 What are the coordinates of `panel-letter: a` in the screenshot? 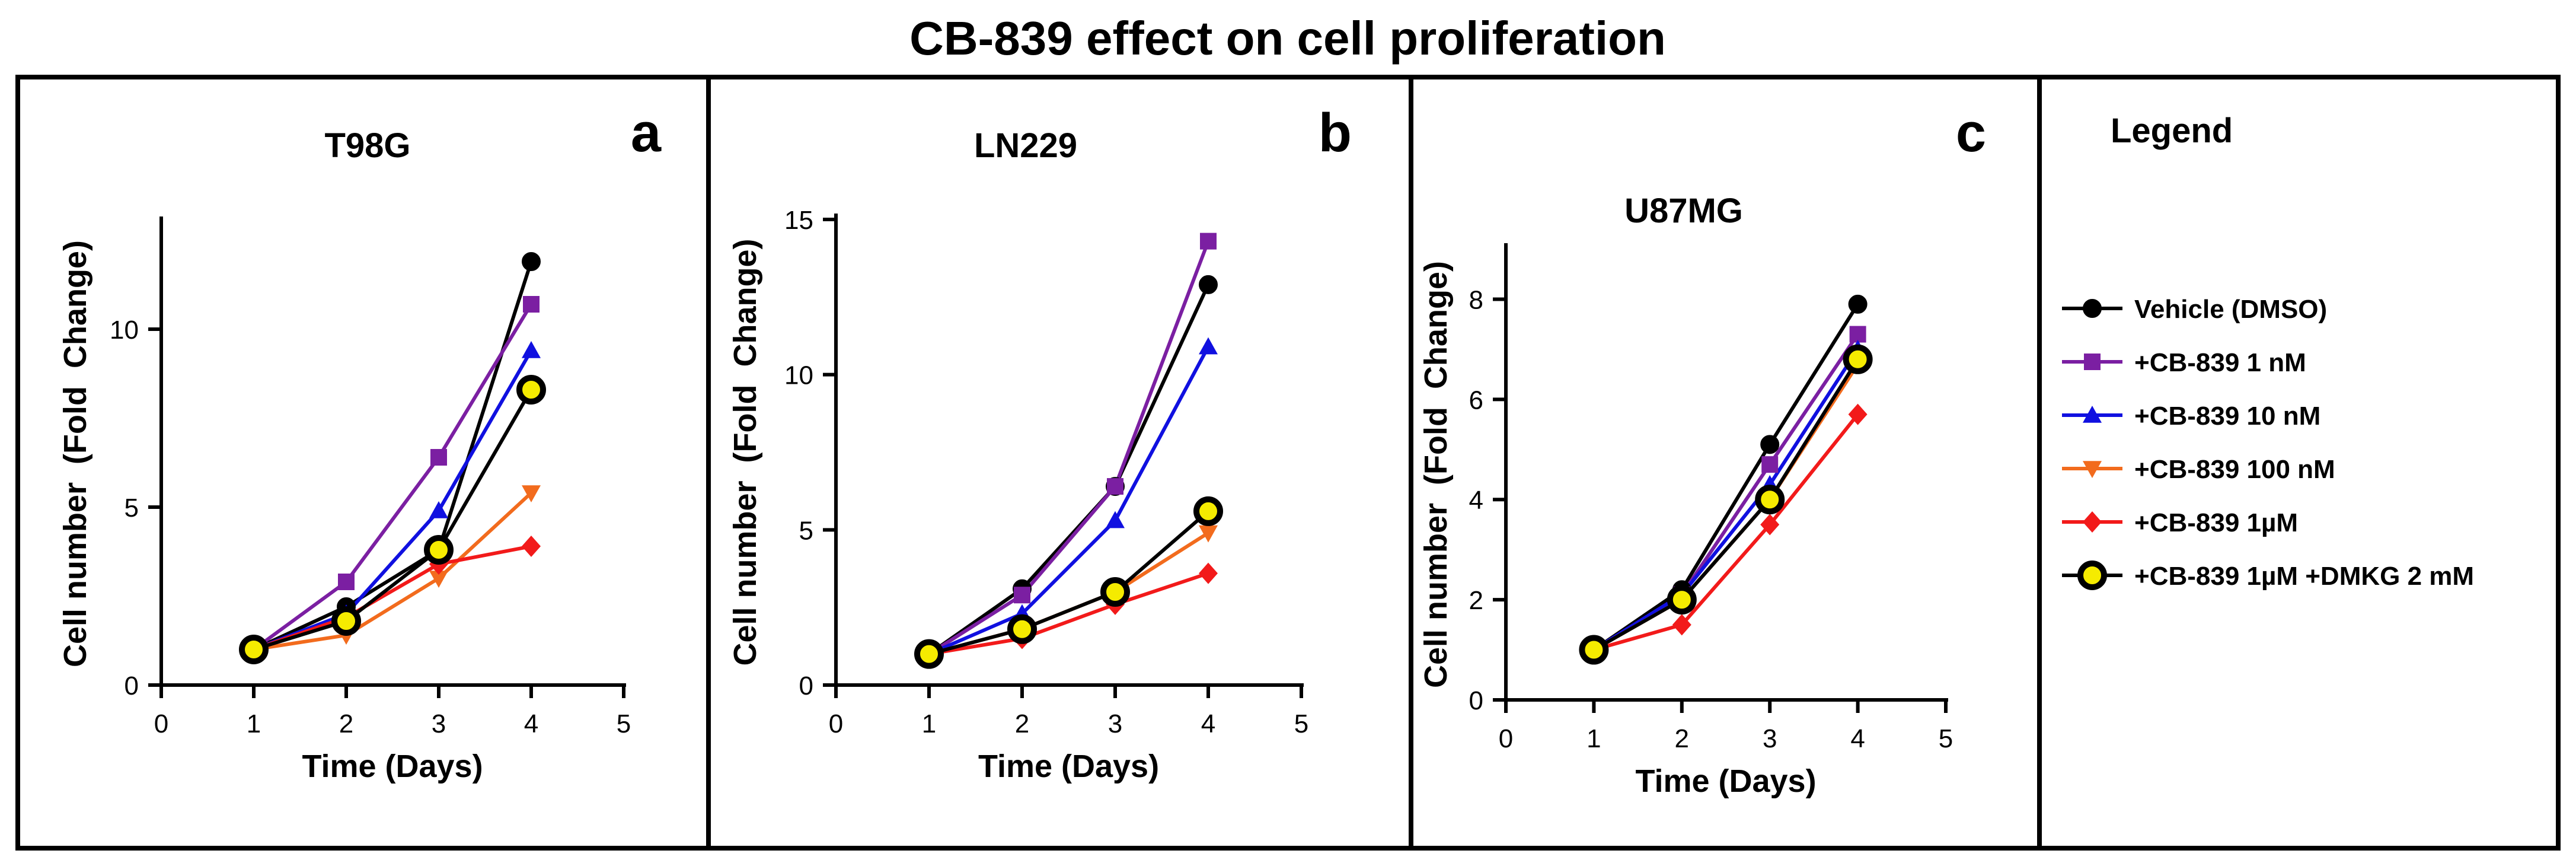 It's located at (646, 133).